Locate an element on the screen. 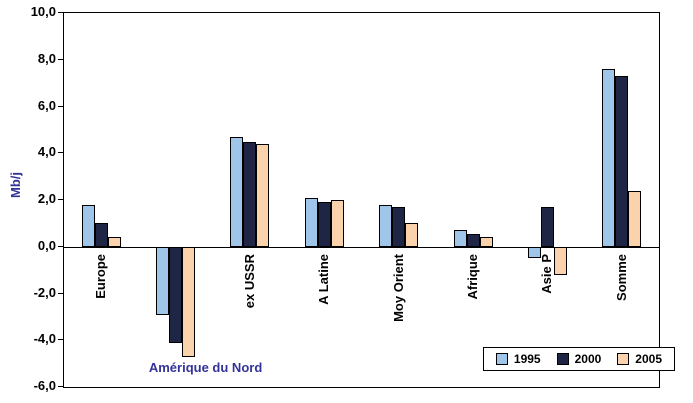 Image resolution: width=693 pixels, height=403 pixels. y-tick-label: 10,0 is located at coordinates (43, 11).